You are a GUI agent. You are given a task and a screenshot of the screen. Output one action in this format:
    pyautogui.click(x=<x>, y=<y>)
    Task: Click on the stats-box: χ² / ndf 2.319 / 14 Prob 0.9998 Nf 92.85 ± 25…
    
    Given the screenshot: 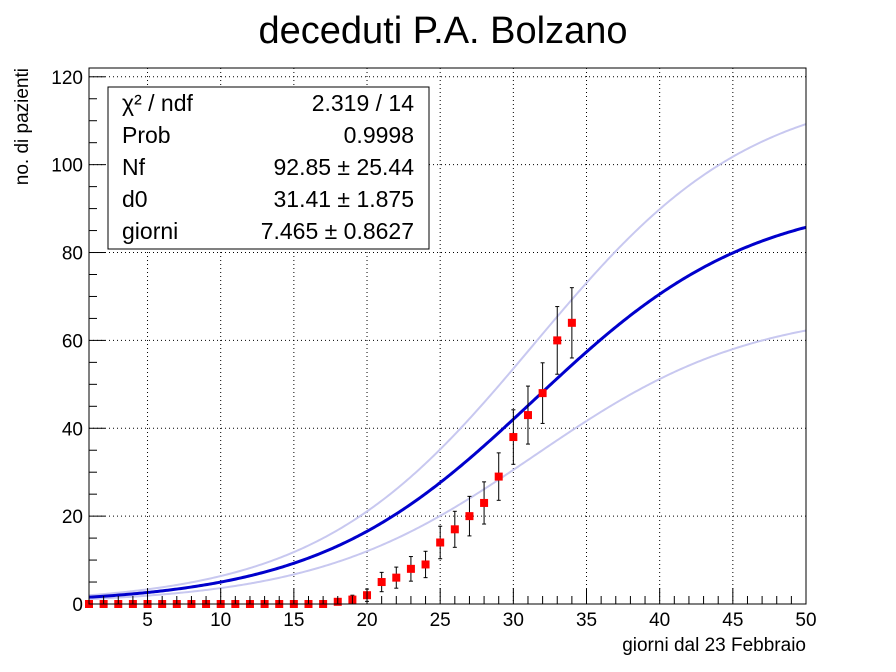 What is the action you would take?
    pyautogui.click(x=268, y=168)
    